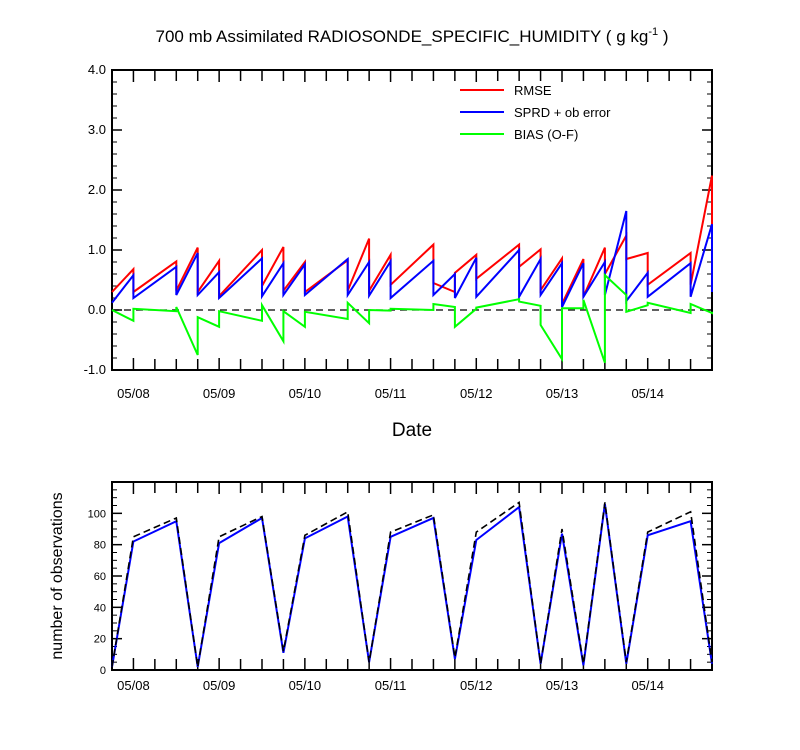  Describe the element at coordinates (97, 514) in the screenshot. I see `y-tick-label: 100` at that location.